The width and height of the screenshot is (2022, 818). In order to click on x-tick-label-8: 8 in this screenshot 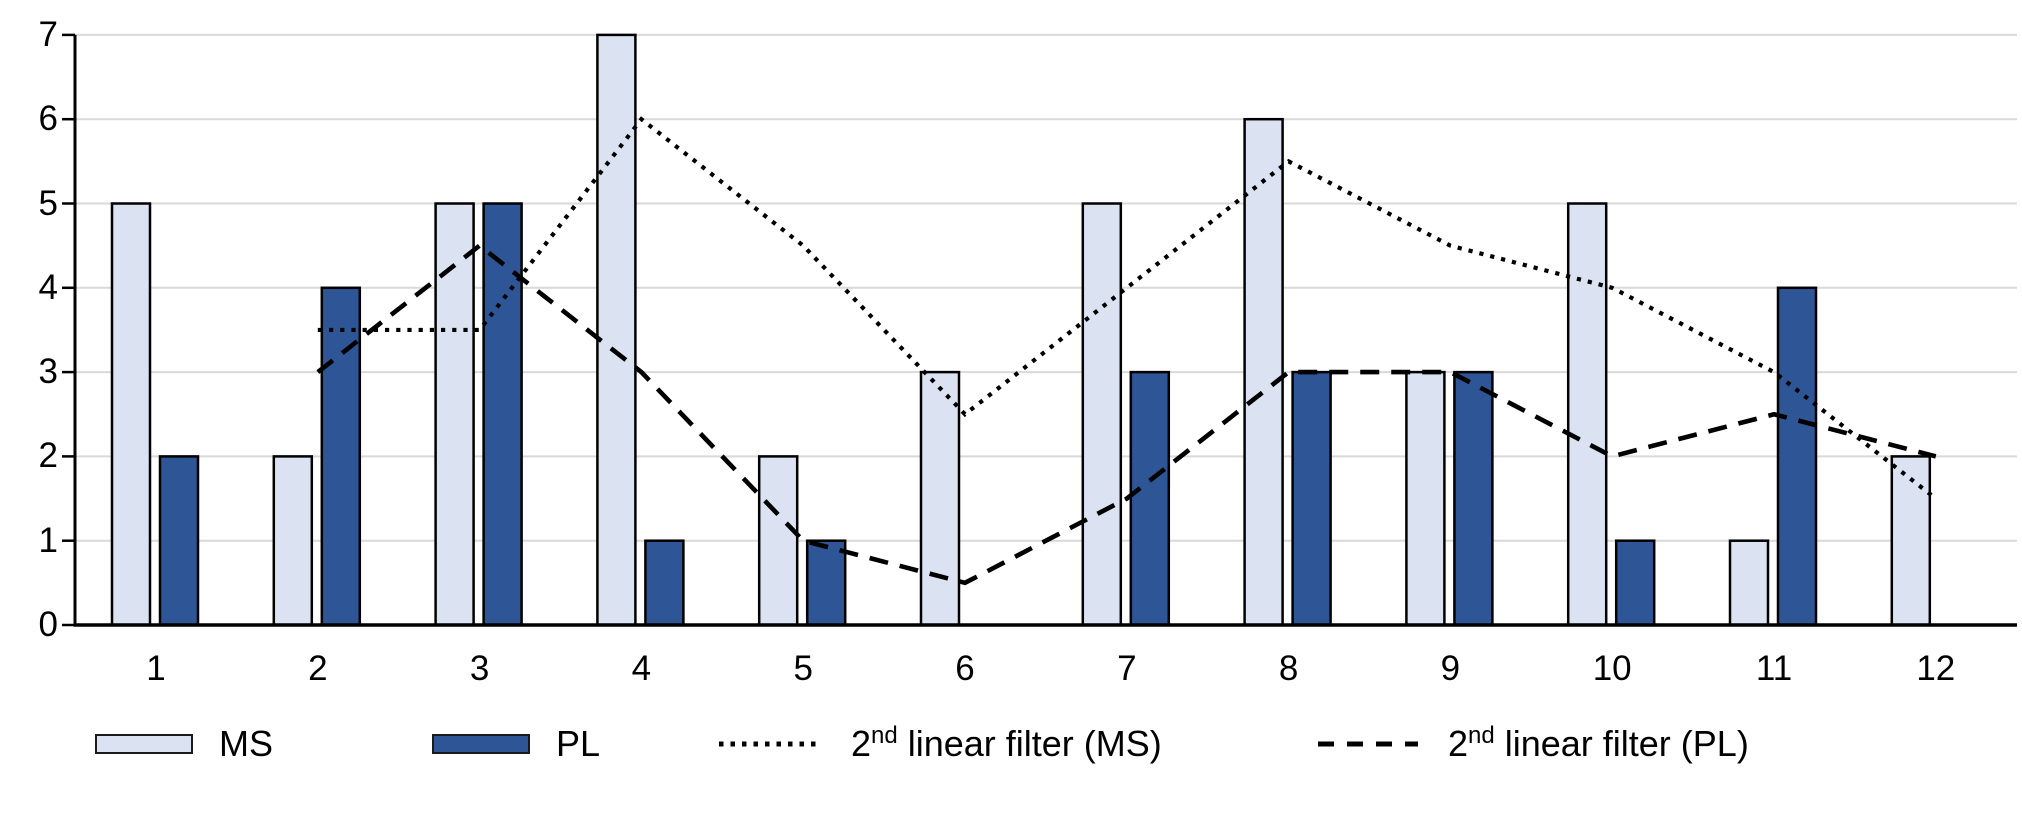, I will do `click(1288, 668)`.